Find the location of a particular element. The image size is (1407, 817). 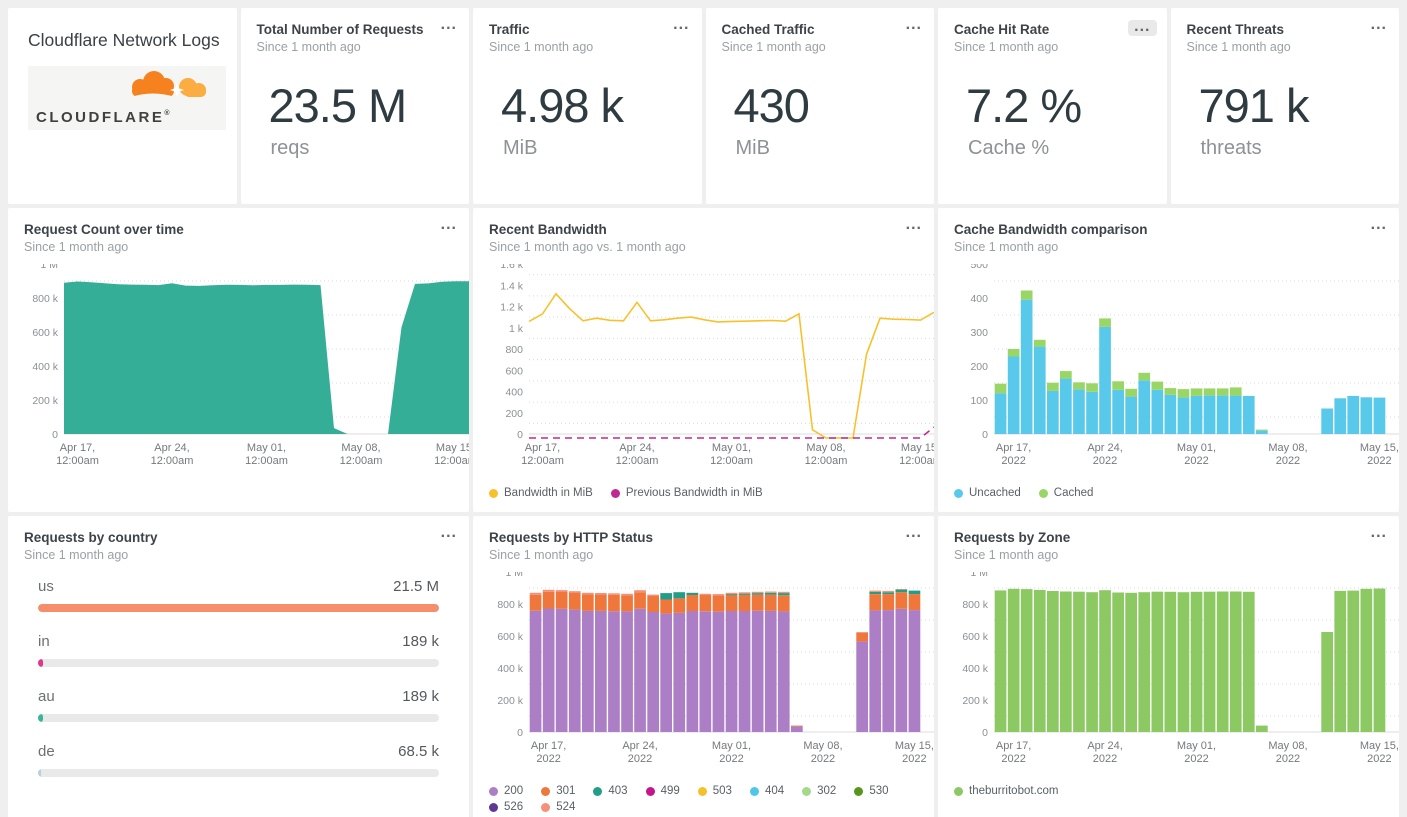

panel-title: Cache Bandwidth comparison is located at coordinates (1051, 229).